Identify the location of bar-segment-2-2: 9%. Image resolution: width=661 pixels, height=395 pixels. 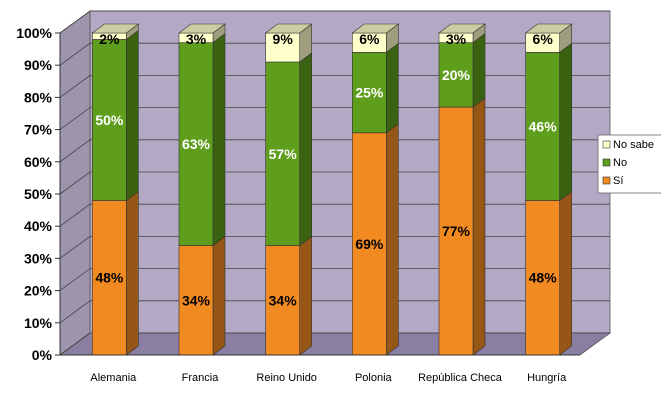
(289, 43).